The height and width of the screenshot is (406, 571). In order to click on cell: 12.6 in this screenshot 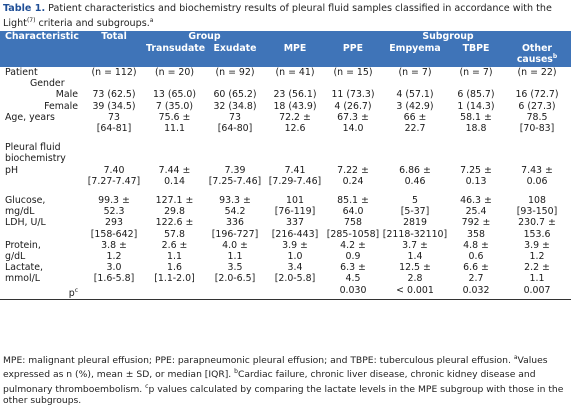, I will do `click(295, 129)`.